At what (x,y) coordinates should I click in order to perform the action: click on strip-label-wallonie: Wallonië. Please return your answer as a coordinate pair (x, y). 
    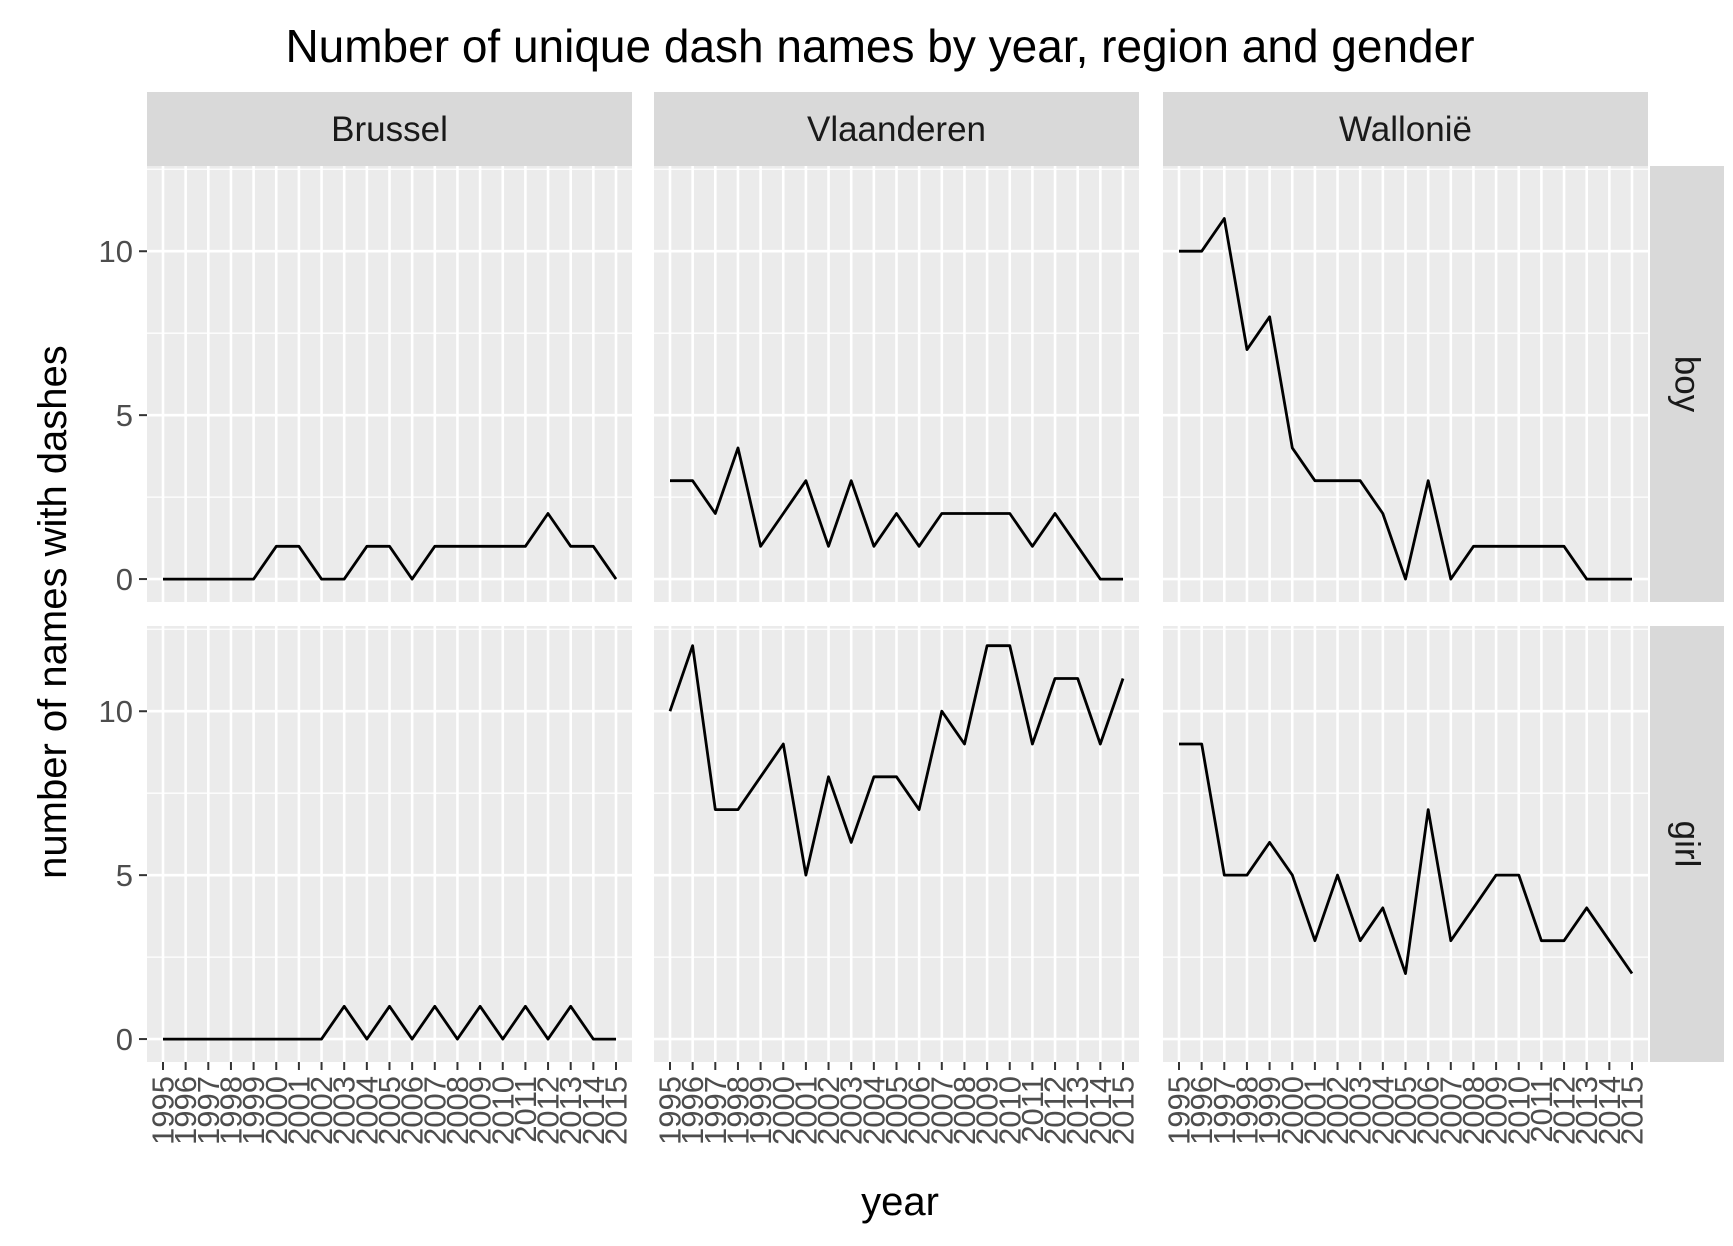
    Looking at the image, I should click on (1405, 129).